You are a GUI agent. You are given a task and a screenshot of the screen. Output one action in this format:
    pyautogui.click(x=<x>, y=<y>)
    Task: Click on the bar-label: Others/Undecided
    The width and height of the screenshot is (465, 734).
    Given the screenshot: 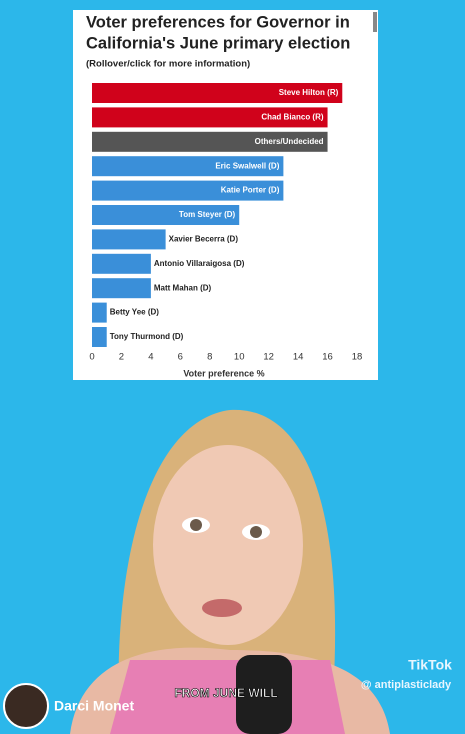 What is the action you would take?
    pyautogui.click(x=289, y=141)
    